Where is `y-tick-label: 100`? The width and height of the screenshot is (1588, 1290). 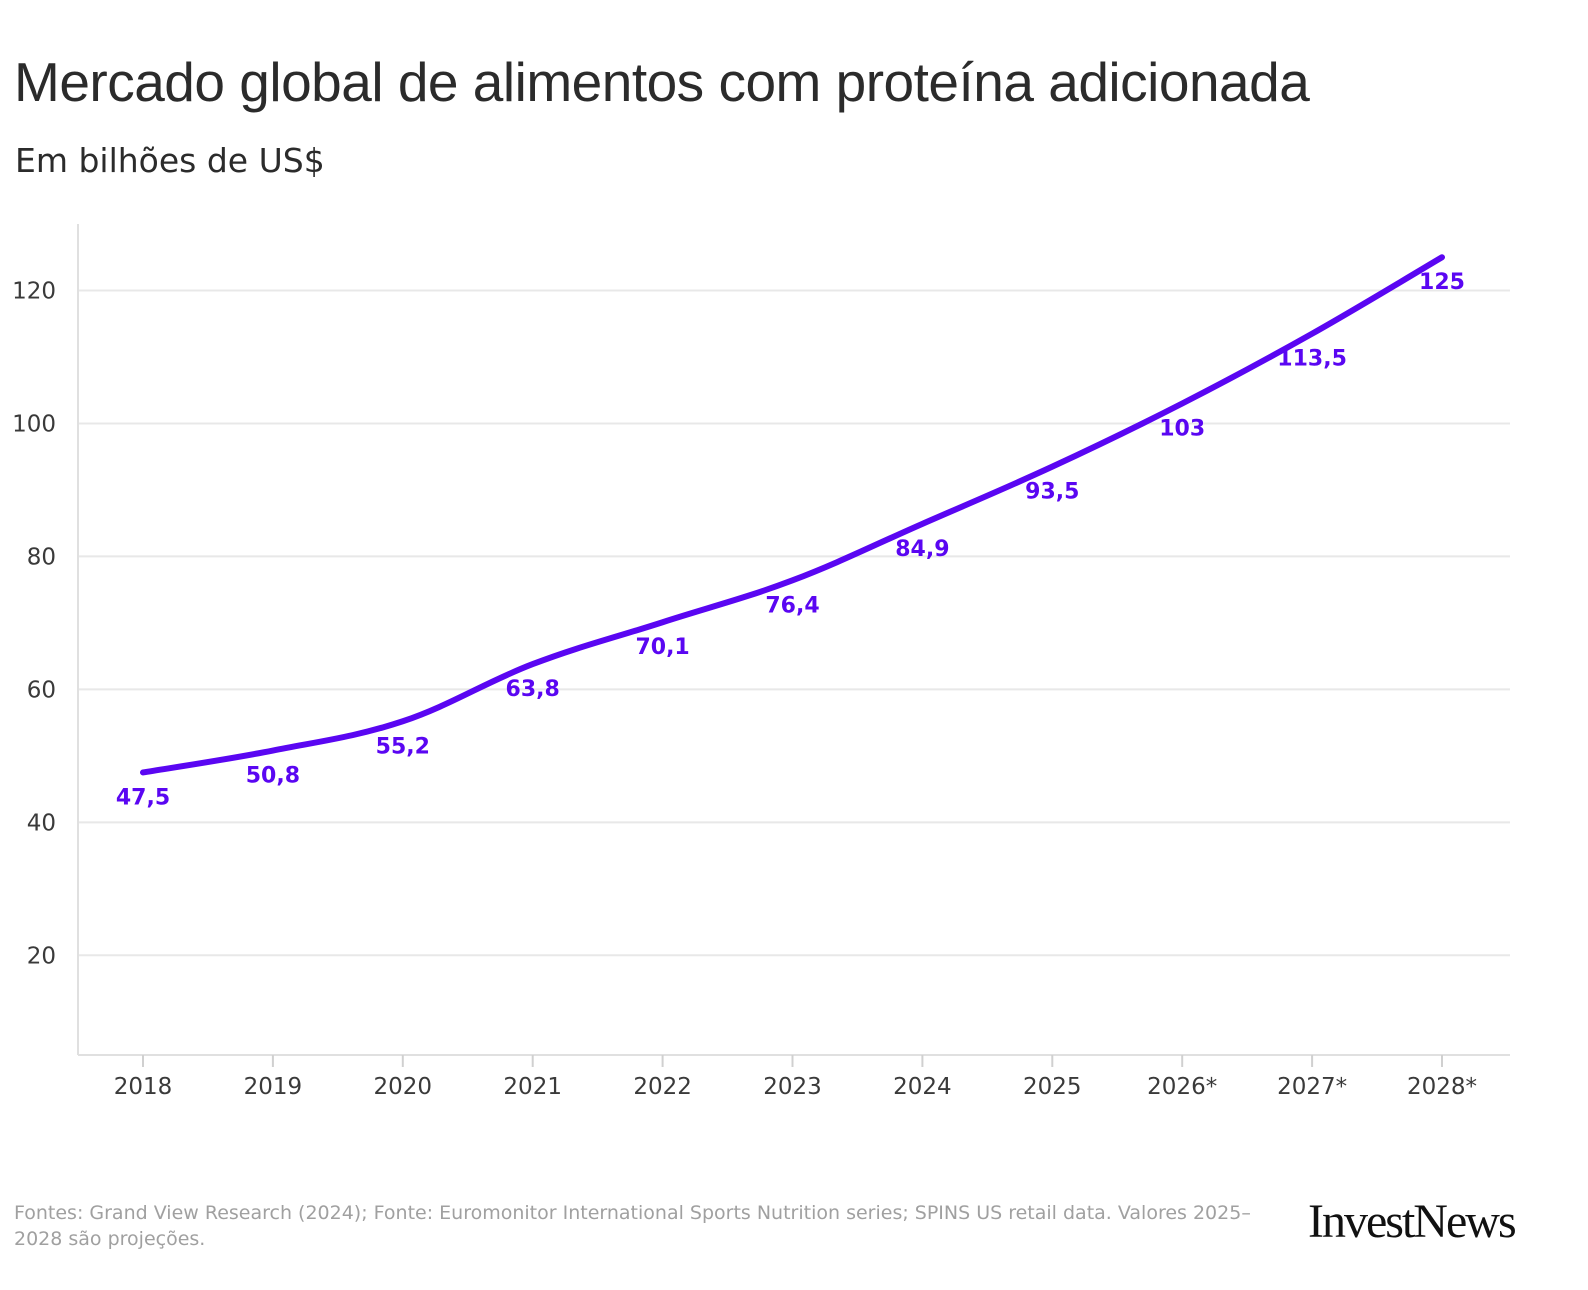
y-tick-label: 100 is located at coordinates (34, 424).